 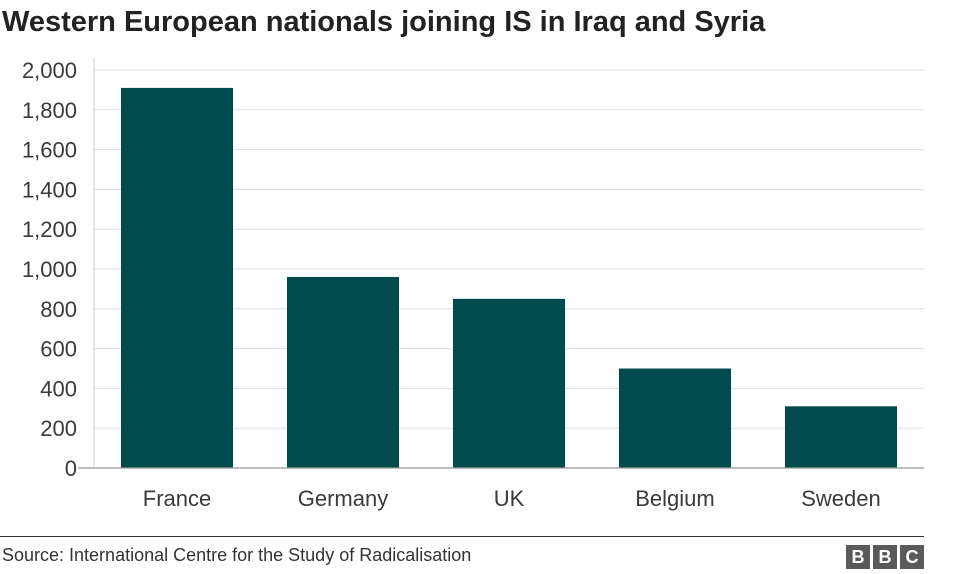 I want to click on y-tick-label: 2,000, so click(x=49, y=70).